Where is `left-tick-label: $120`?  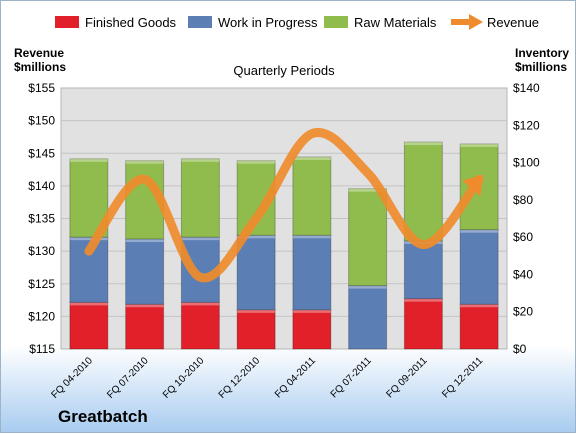 left-tick-label: $120 is located at coordinates (41, 316).